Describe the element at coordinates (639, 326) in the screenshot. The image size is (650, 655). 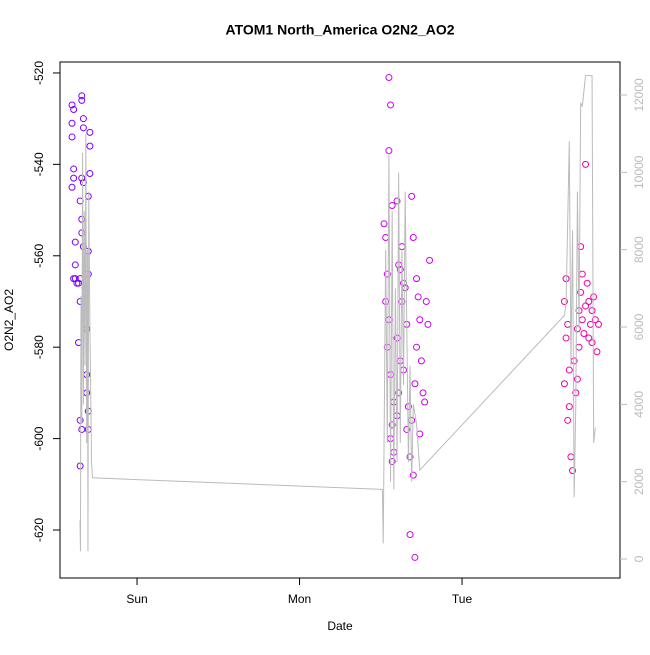
I see `y2-tick-label: 6000` at that location.